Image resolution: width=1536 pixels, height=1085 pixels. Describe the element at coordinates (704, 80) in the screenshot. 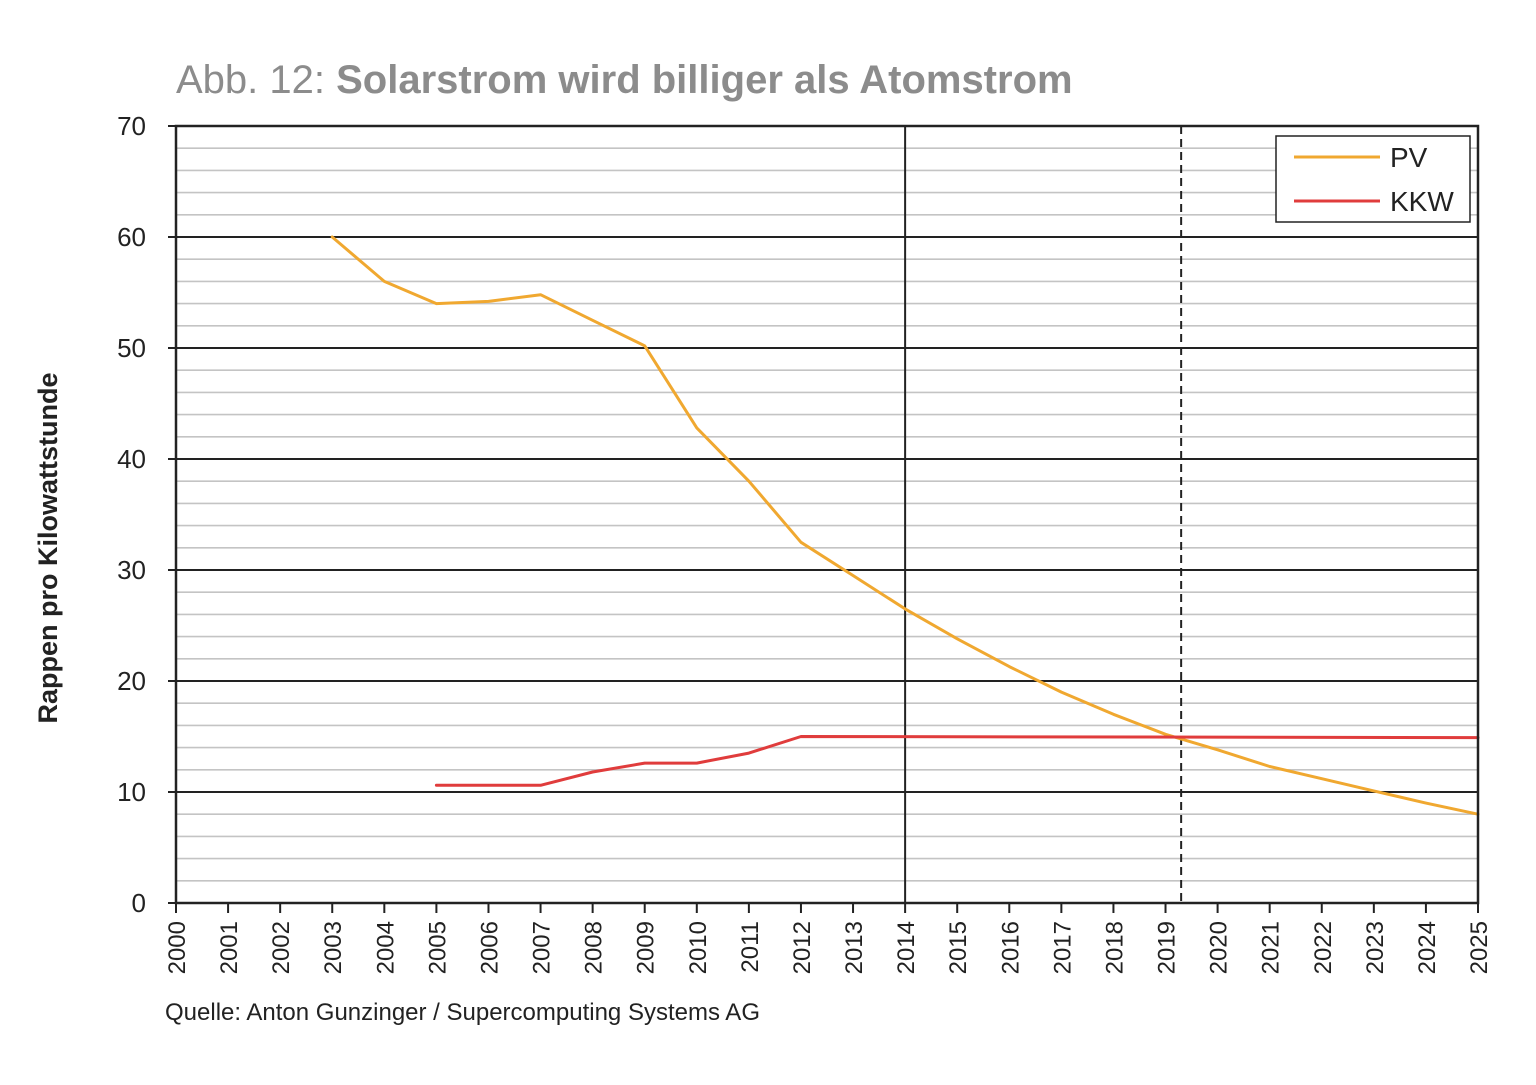

I see `chart-title-main: Solarstrom wird billiger als Atomstrom` at that location.